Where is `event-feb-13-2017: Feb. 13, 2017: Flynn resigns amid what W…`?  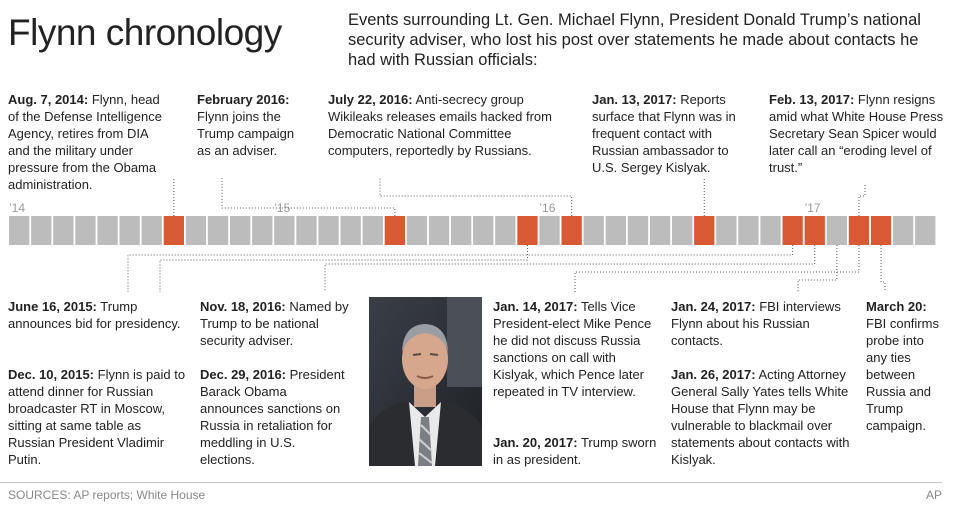
event-feb-13-2017: Feb. 13, 2017: Flynn resigns amid what W… is located at coordinates (856, 133).